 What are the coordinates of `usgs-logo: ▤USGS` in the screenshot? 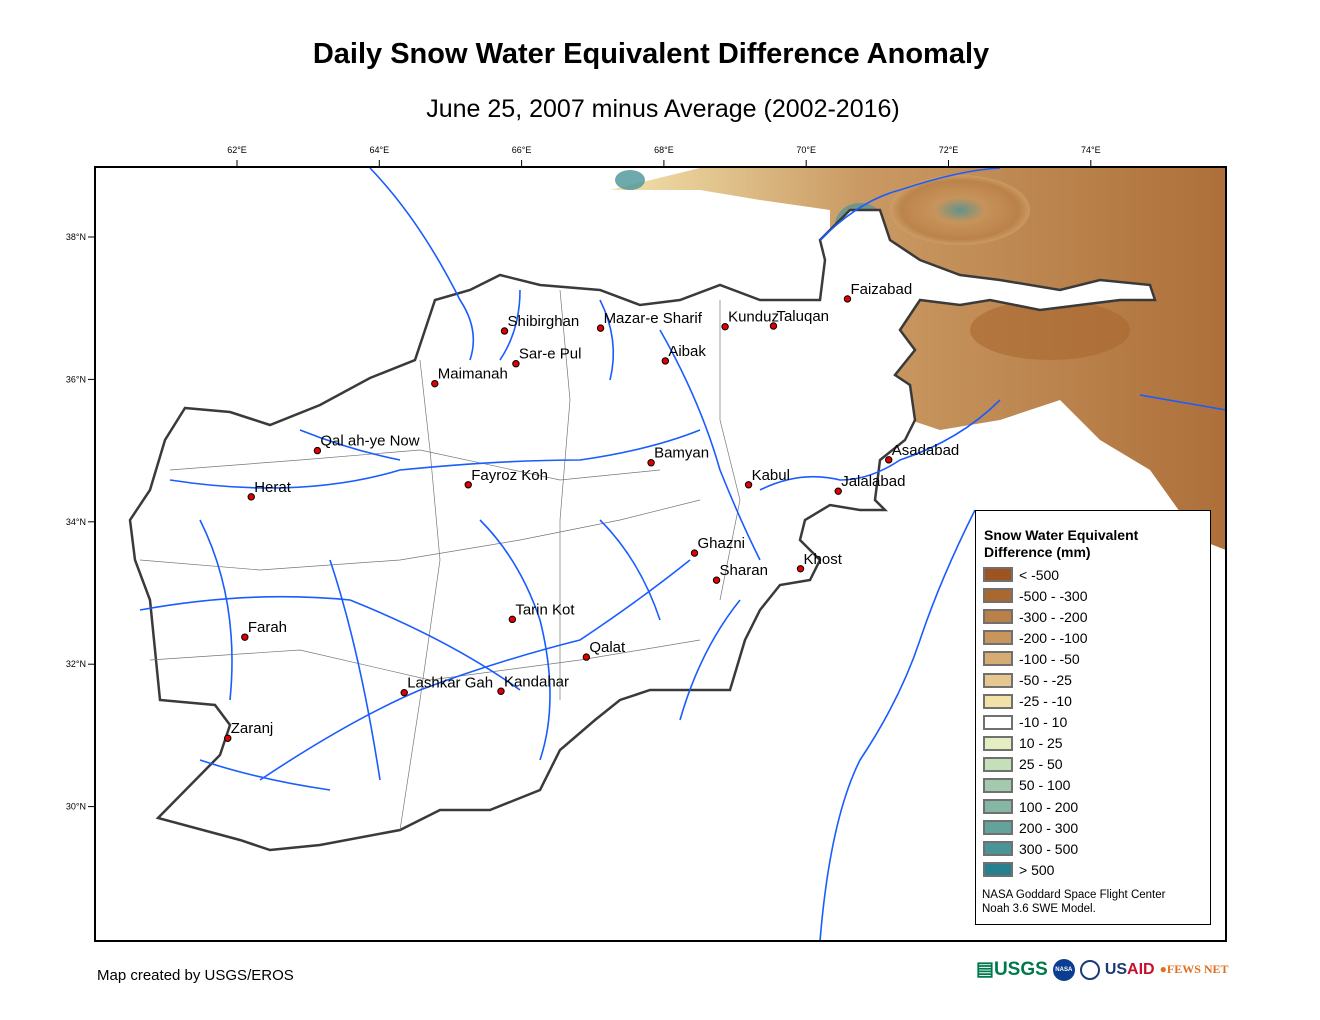 It's located at (1012, 969).